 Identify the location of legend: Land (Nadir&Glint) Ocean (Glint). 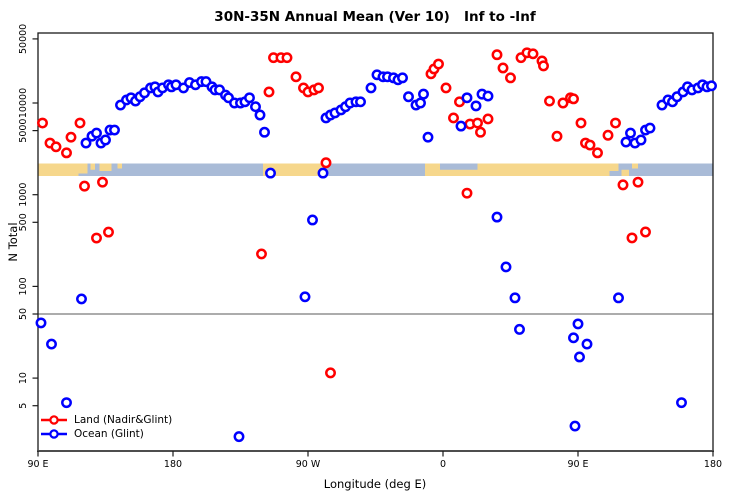
(106, 427).